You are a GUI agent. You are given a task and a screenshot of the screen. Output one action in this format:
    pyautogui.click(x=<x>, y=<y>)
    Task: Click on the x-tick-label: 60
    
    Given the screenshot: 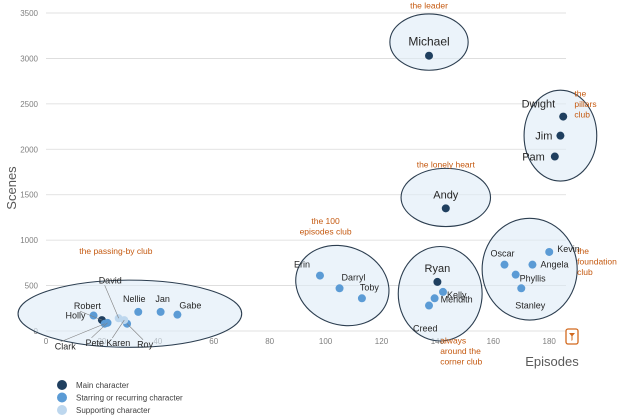 What is the action you would take?
    pyautogui.click(x=213, y=341)
    